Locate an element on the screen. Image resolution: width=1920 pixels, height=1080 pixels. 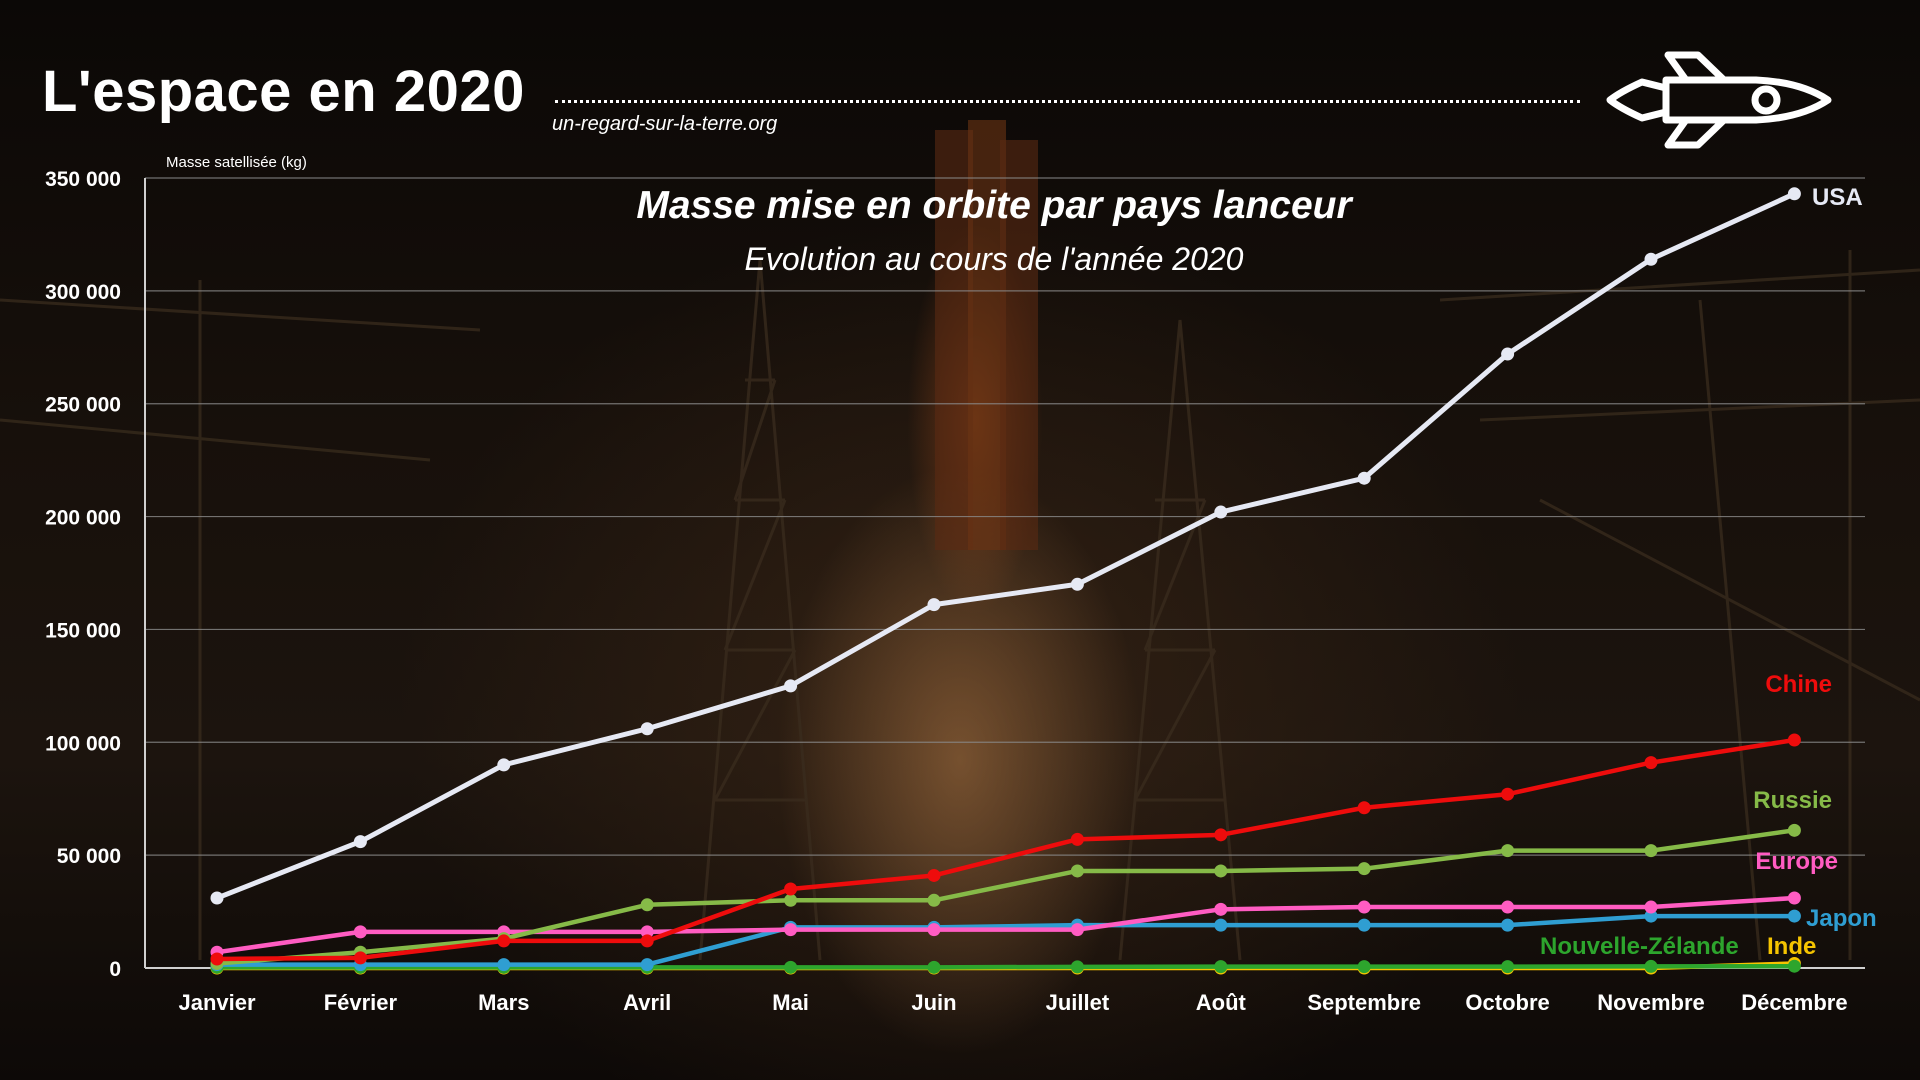
y-tick-label: 200 000 is located at coordinates (83, 518).